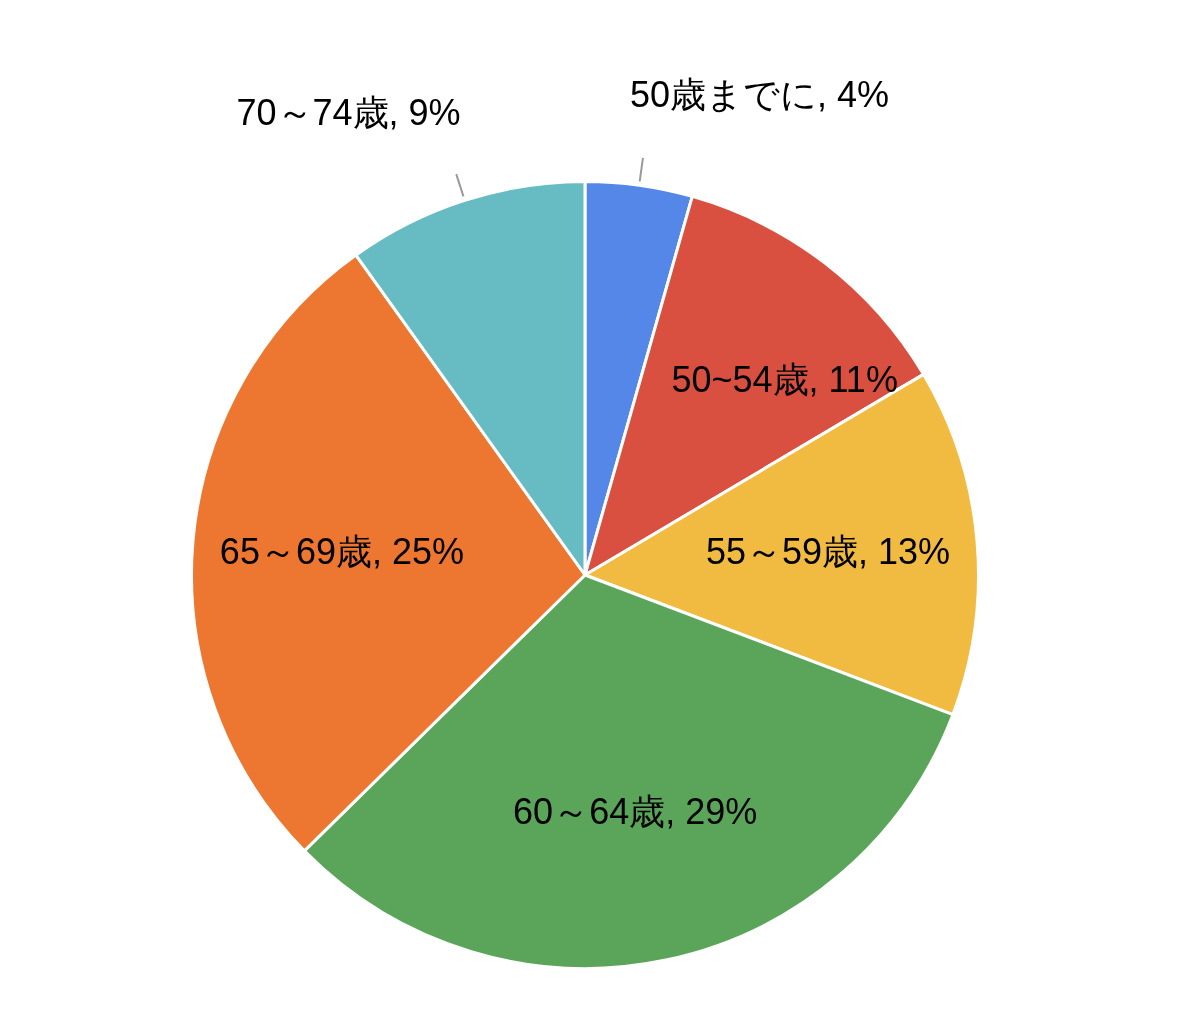 Image resolution: width=1180 pixels, height=1020 pixels. What do you see at coordinates (784, 379) in the screenshot?
I see `slice-label: 50~54歳, 11%` at bounding box center [784, 379].